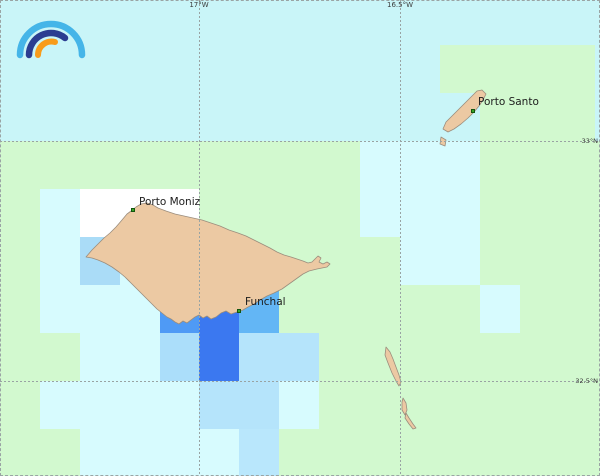 This screenshot has width=600, height=476. I want to click on city-dot-porto-santo, so click(473, 111).